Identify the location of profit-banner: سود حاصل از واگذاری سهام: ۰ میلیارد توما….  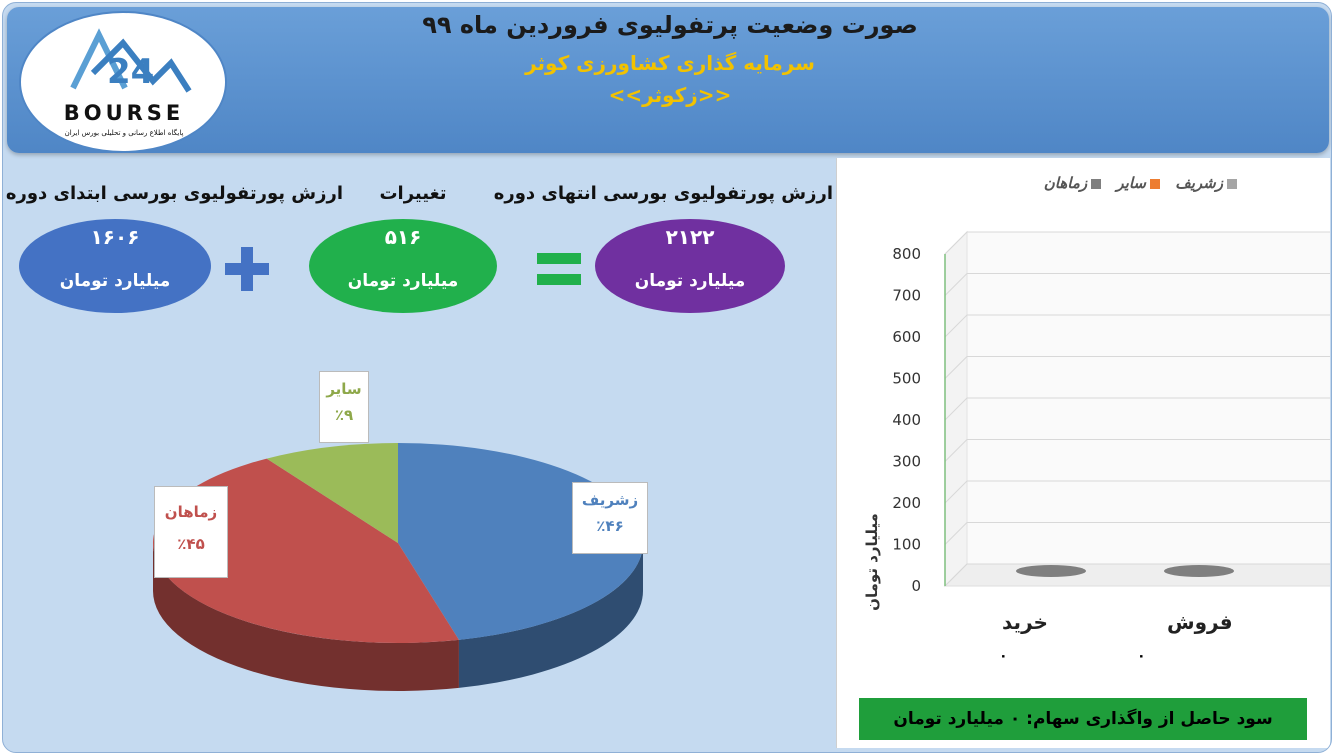
(1083, 719).